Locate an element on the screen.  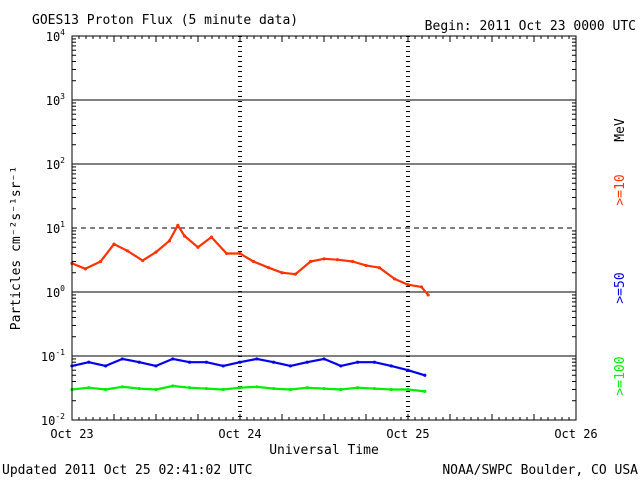
x-tick-label: Oct 26 is located at coordinates (575, 434).